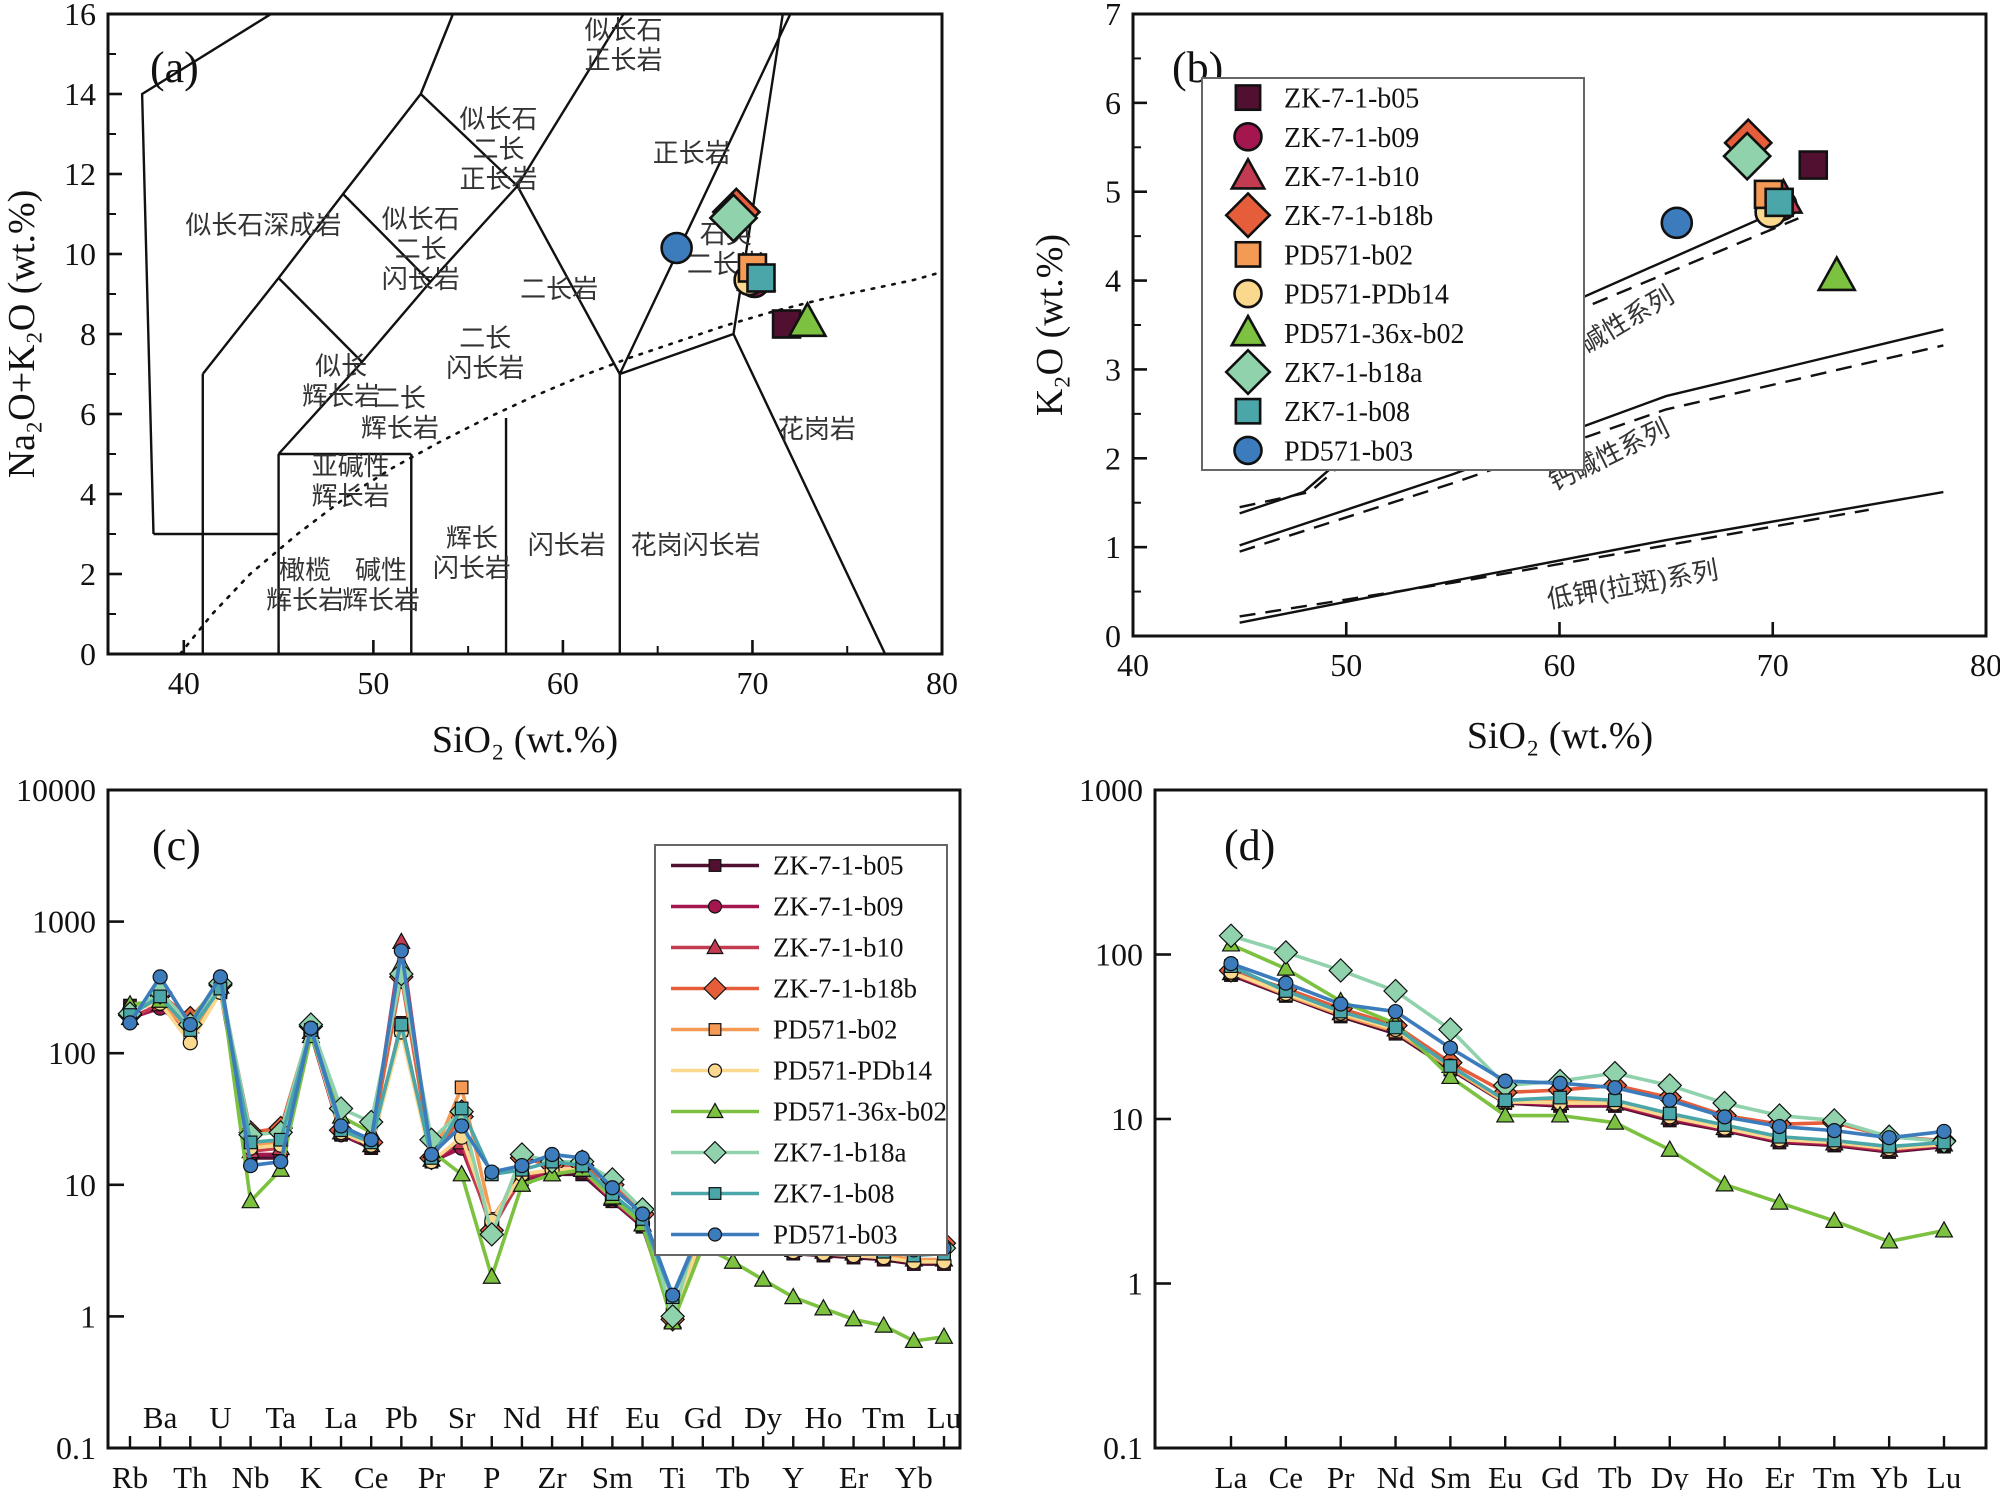 This screenshot has height=1490, width=2000. I want to click on svg-text: PD571-36x-b02, so click(1374, 334).